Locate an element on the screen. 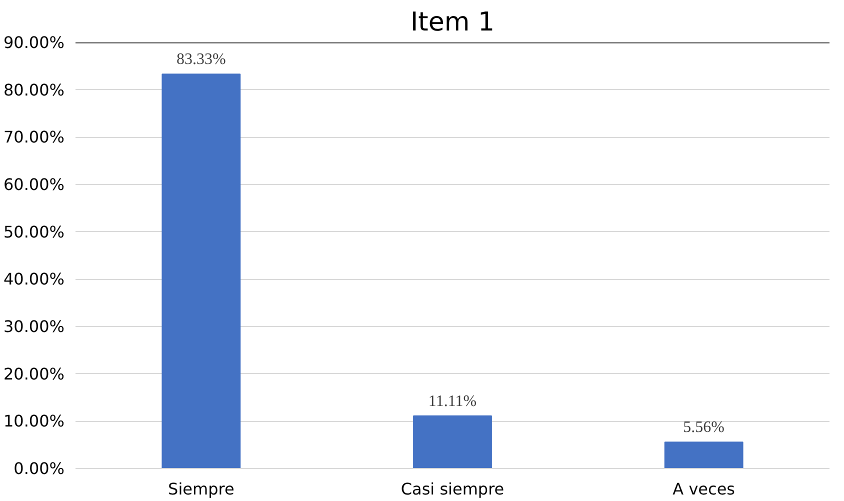 This screenshot has width=844, height=501. y-tick-label: 0.00% is located at coordinates (39, 468).